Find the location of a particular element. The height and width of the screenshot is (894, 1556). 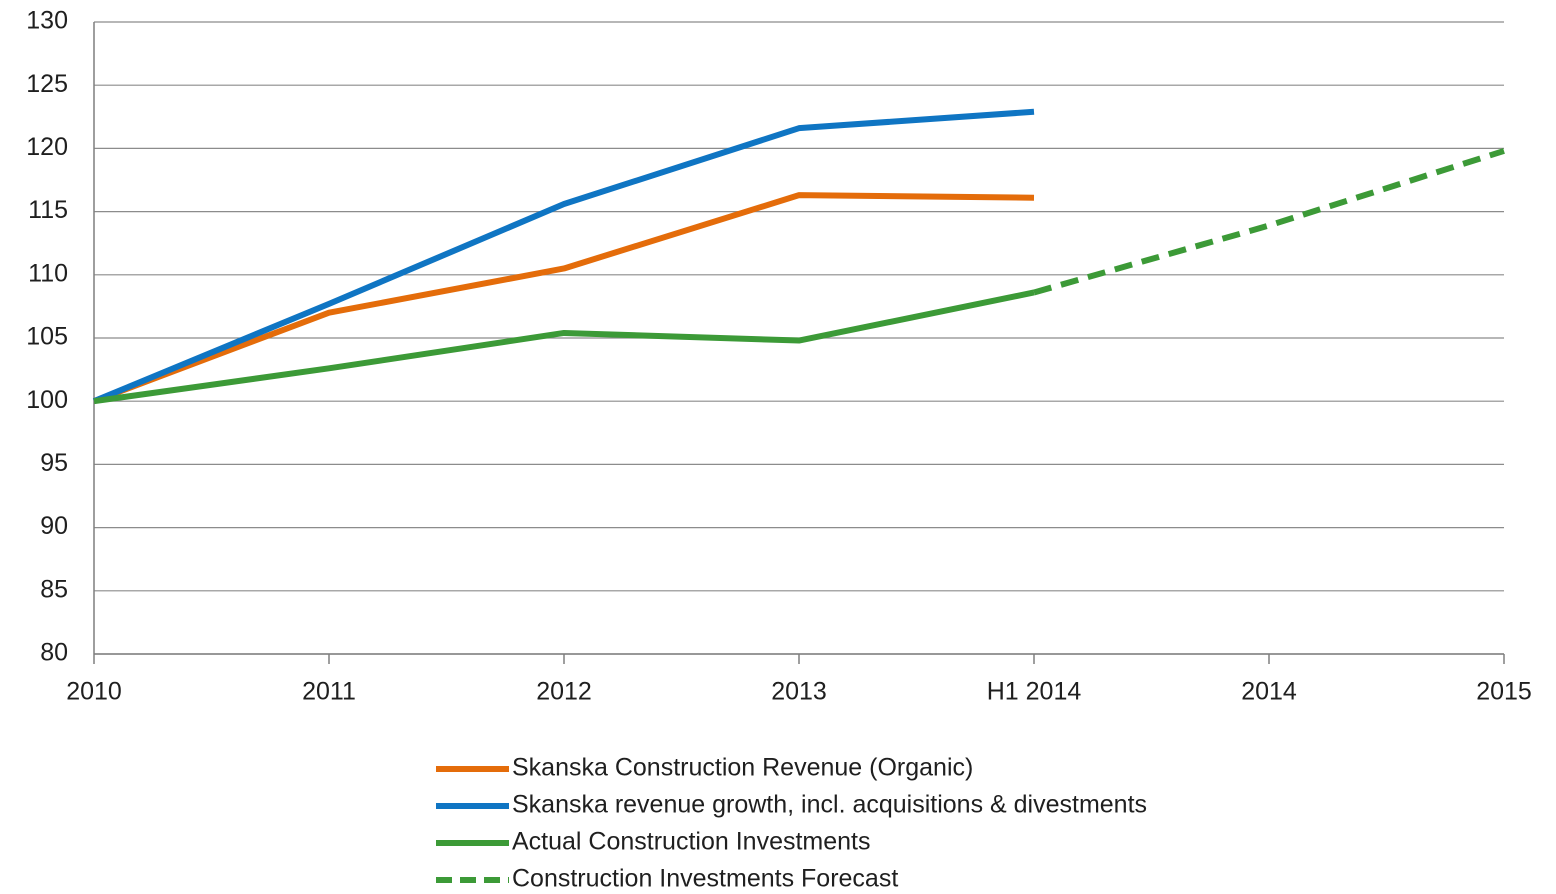

y-tick-label: 100 is located at coordinates (47, 400).